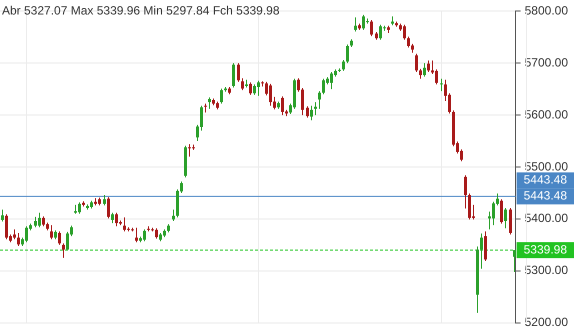 Image resolution: width=574 pixels, height=334 pixels. What do you see at coordinates (546, 62) in the screenshot?
I see `y-tick-label: 5700.00` at bounding box center [546, 62].